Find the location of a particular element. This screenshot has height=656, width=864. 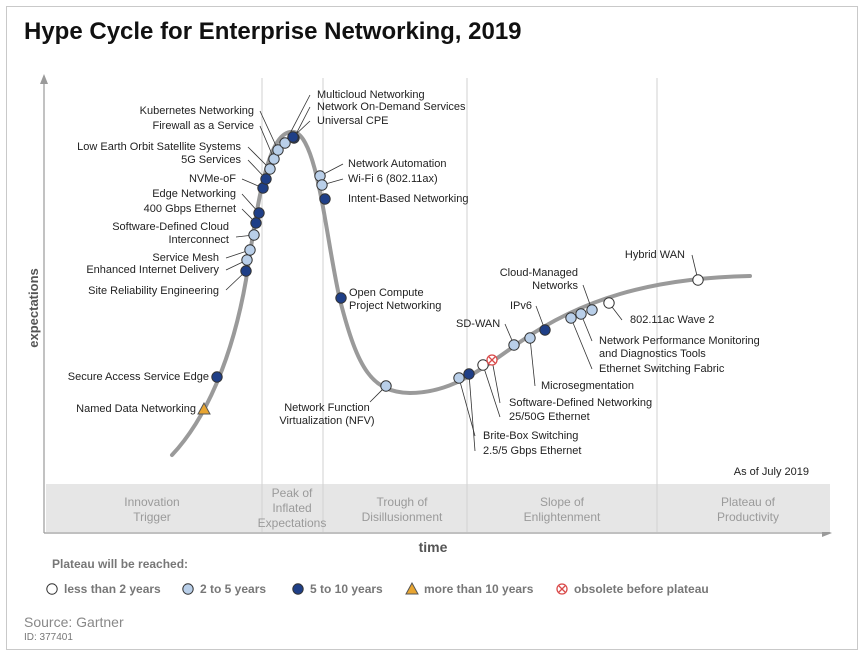

label-line: Software-Defined Cloud is located at coordinates (170, 227).